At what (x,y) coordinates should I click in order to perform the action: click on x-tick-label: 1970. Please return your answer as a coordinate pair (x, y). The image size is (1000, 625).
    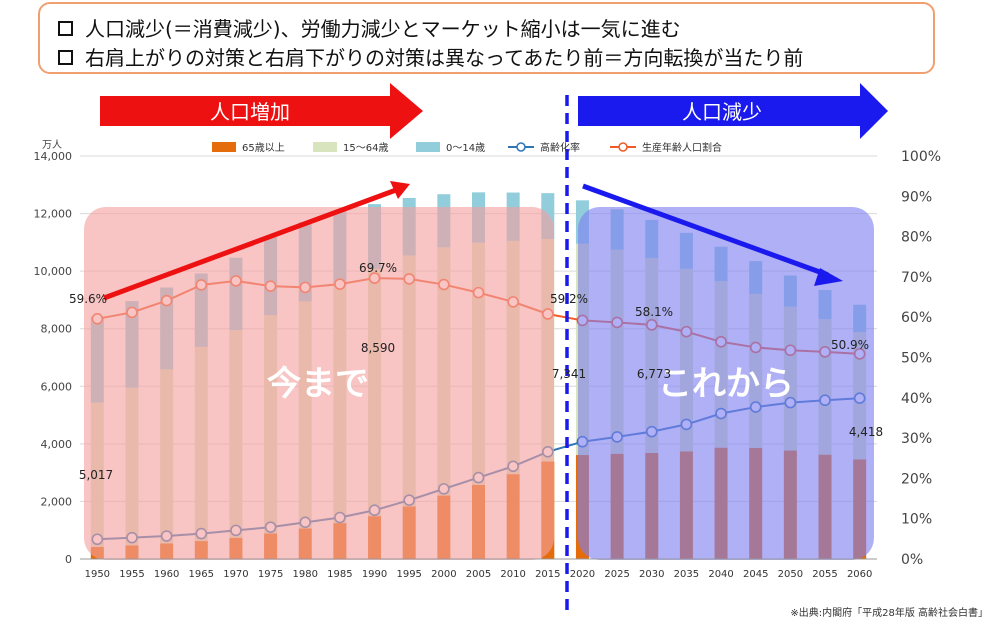
    Looking at the image, I should click on (235, 574).